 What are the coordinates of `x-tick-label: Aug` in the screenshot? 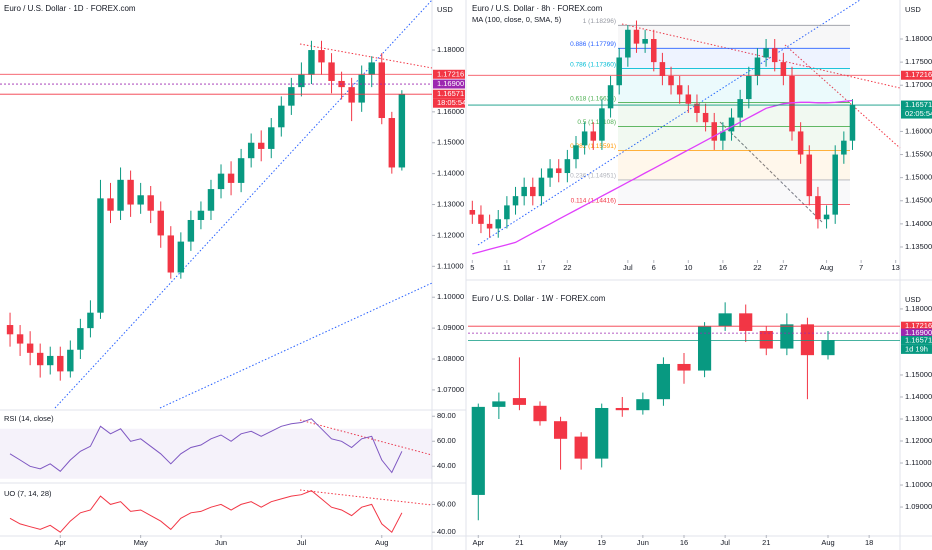 It's located at (381, 542).